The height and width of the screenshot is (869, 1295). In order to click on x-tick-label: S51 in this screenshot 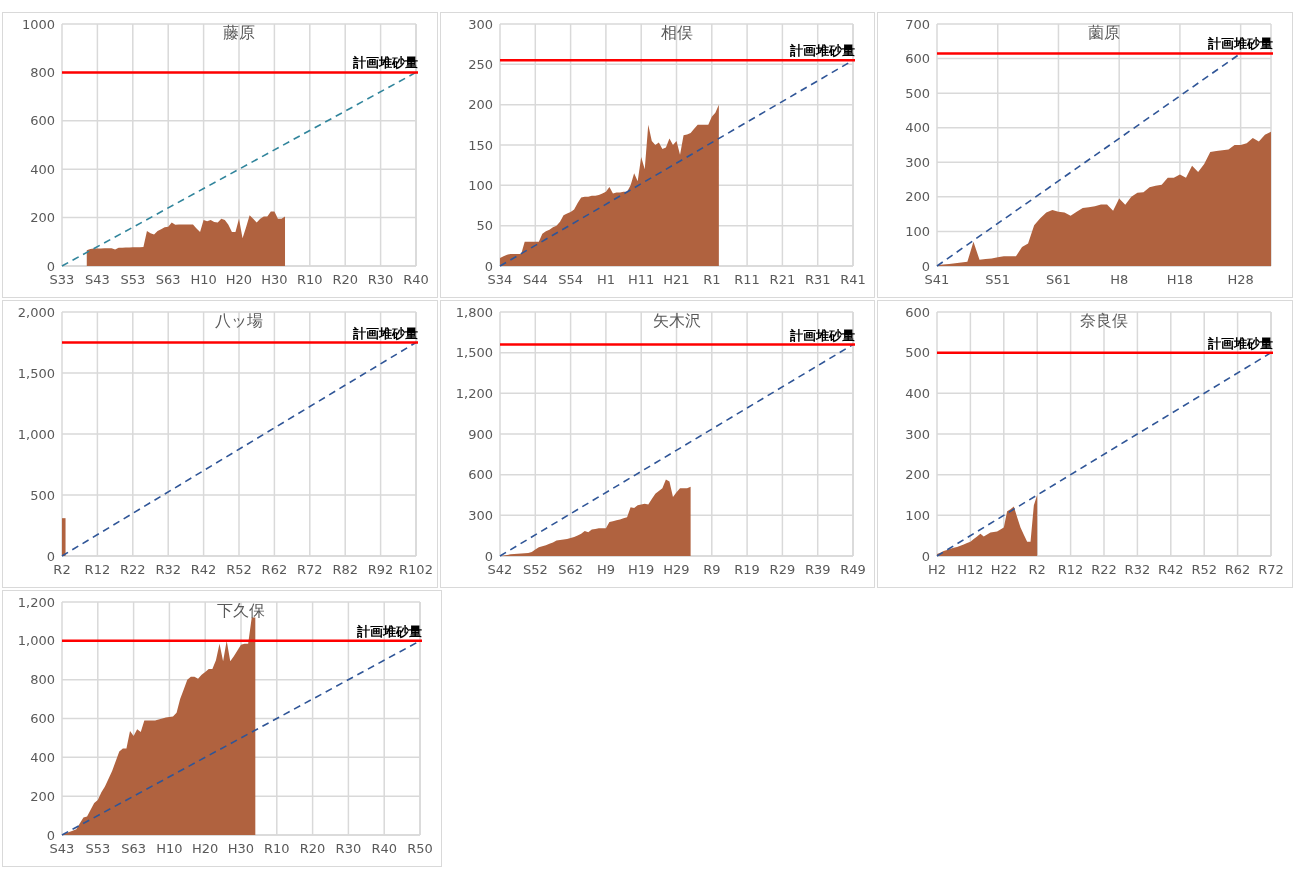, I will do `click(998, 279)`.